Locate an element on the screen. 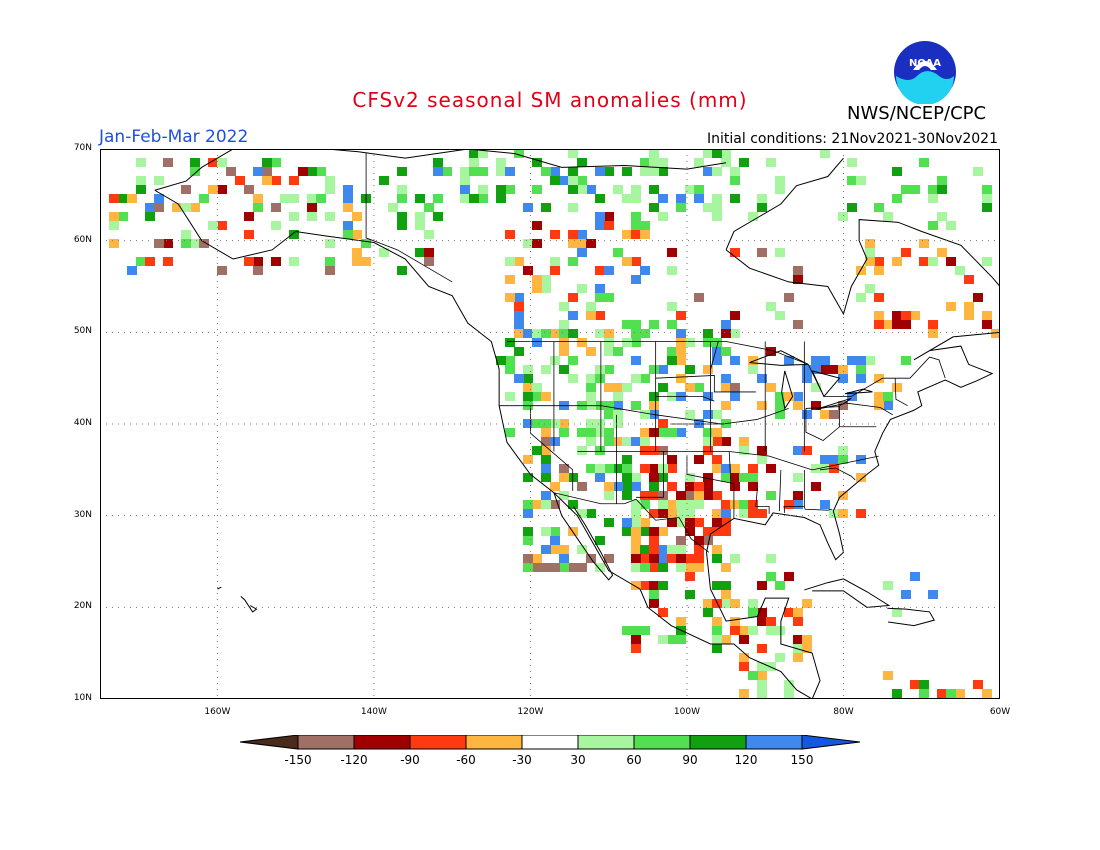 This screenshot has width=1100, height=850. chart-title: CFSv2 seasonal SM anomalies (mm) is located at coordinates (550, 100).